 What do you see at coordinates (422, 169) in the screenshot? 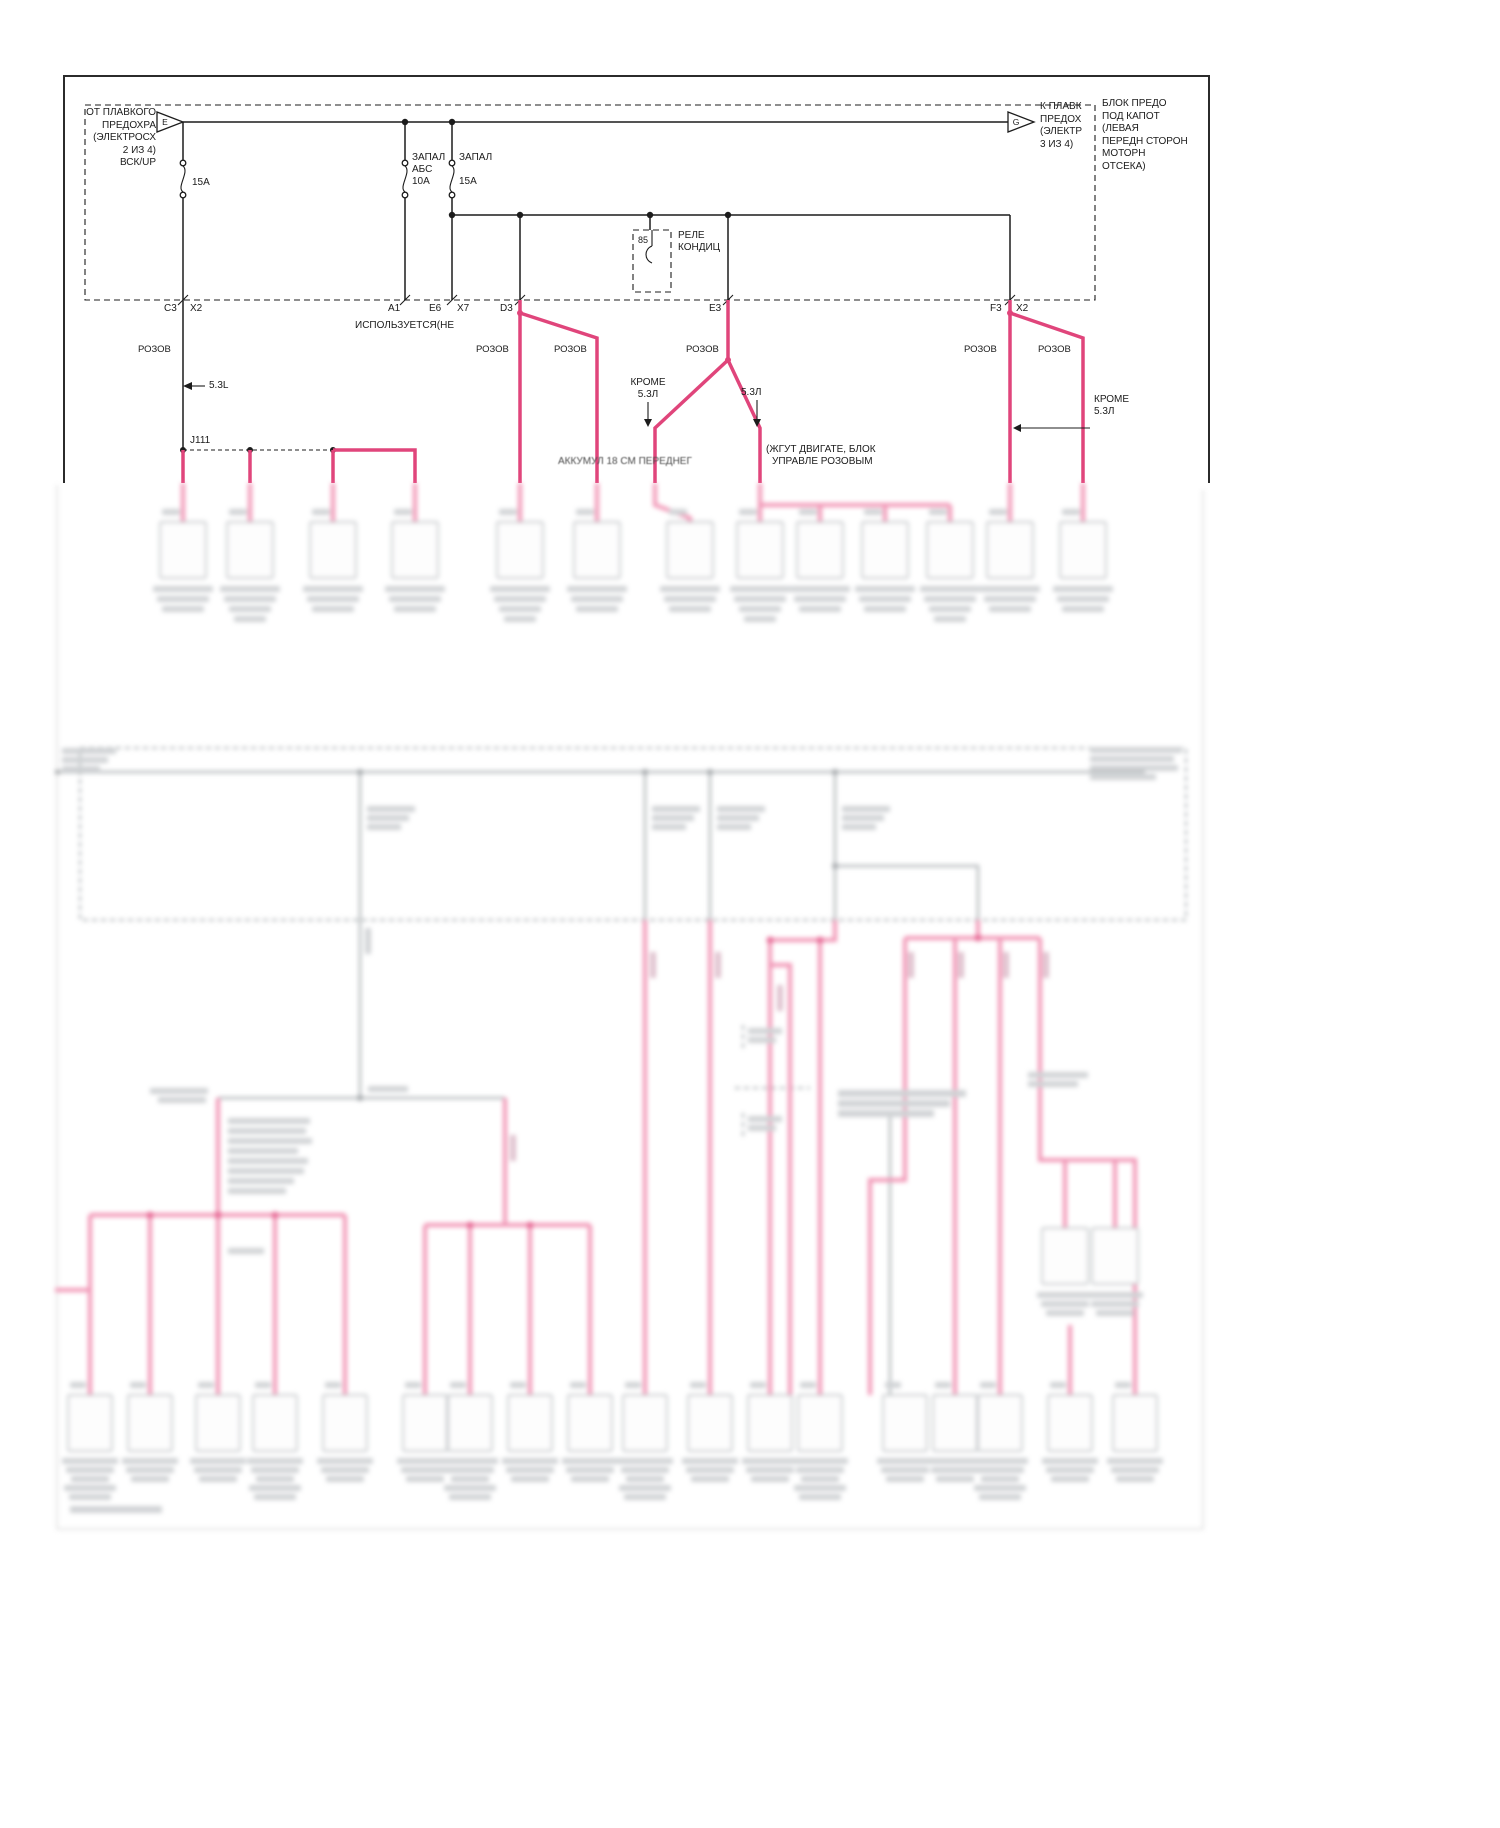
I see `fuse2-name-2: АБС` at bounding box center [422, 169].